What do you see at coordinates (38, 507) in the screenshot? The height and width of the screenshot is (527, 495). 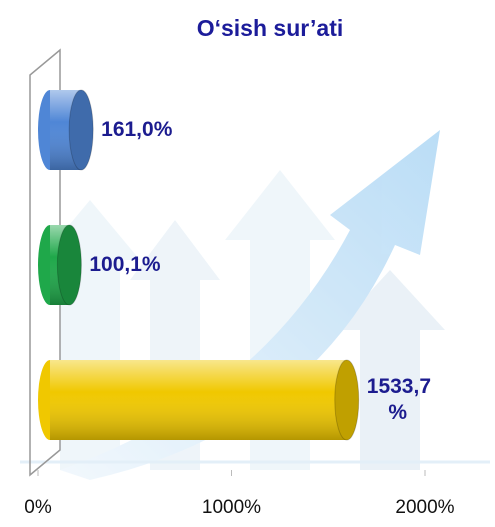 I see `x-tick-label: 0%` at bounding box center [38, 507].